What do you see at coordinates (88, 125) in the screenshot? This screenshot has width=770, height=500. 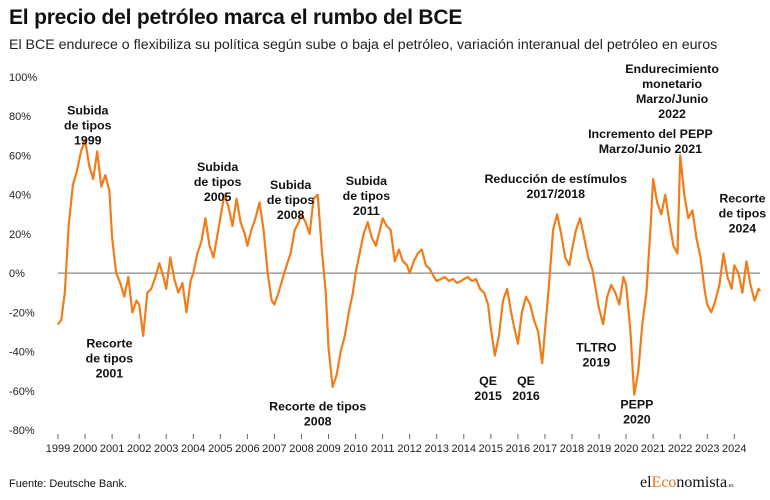 I see `annotation-label: Subida de tipos 1999` at bounding box center [88, 125].